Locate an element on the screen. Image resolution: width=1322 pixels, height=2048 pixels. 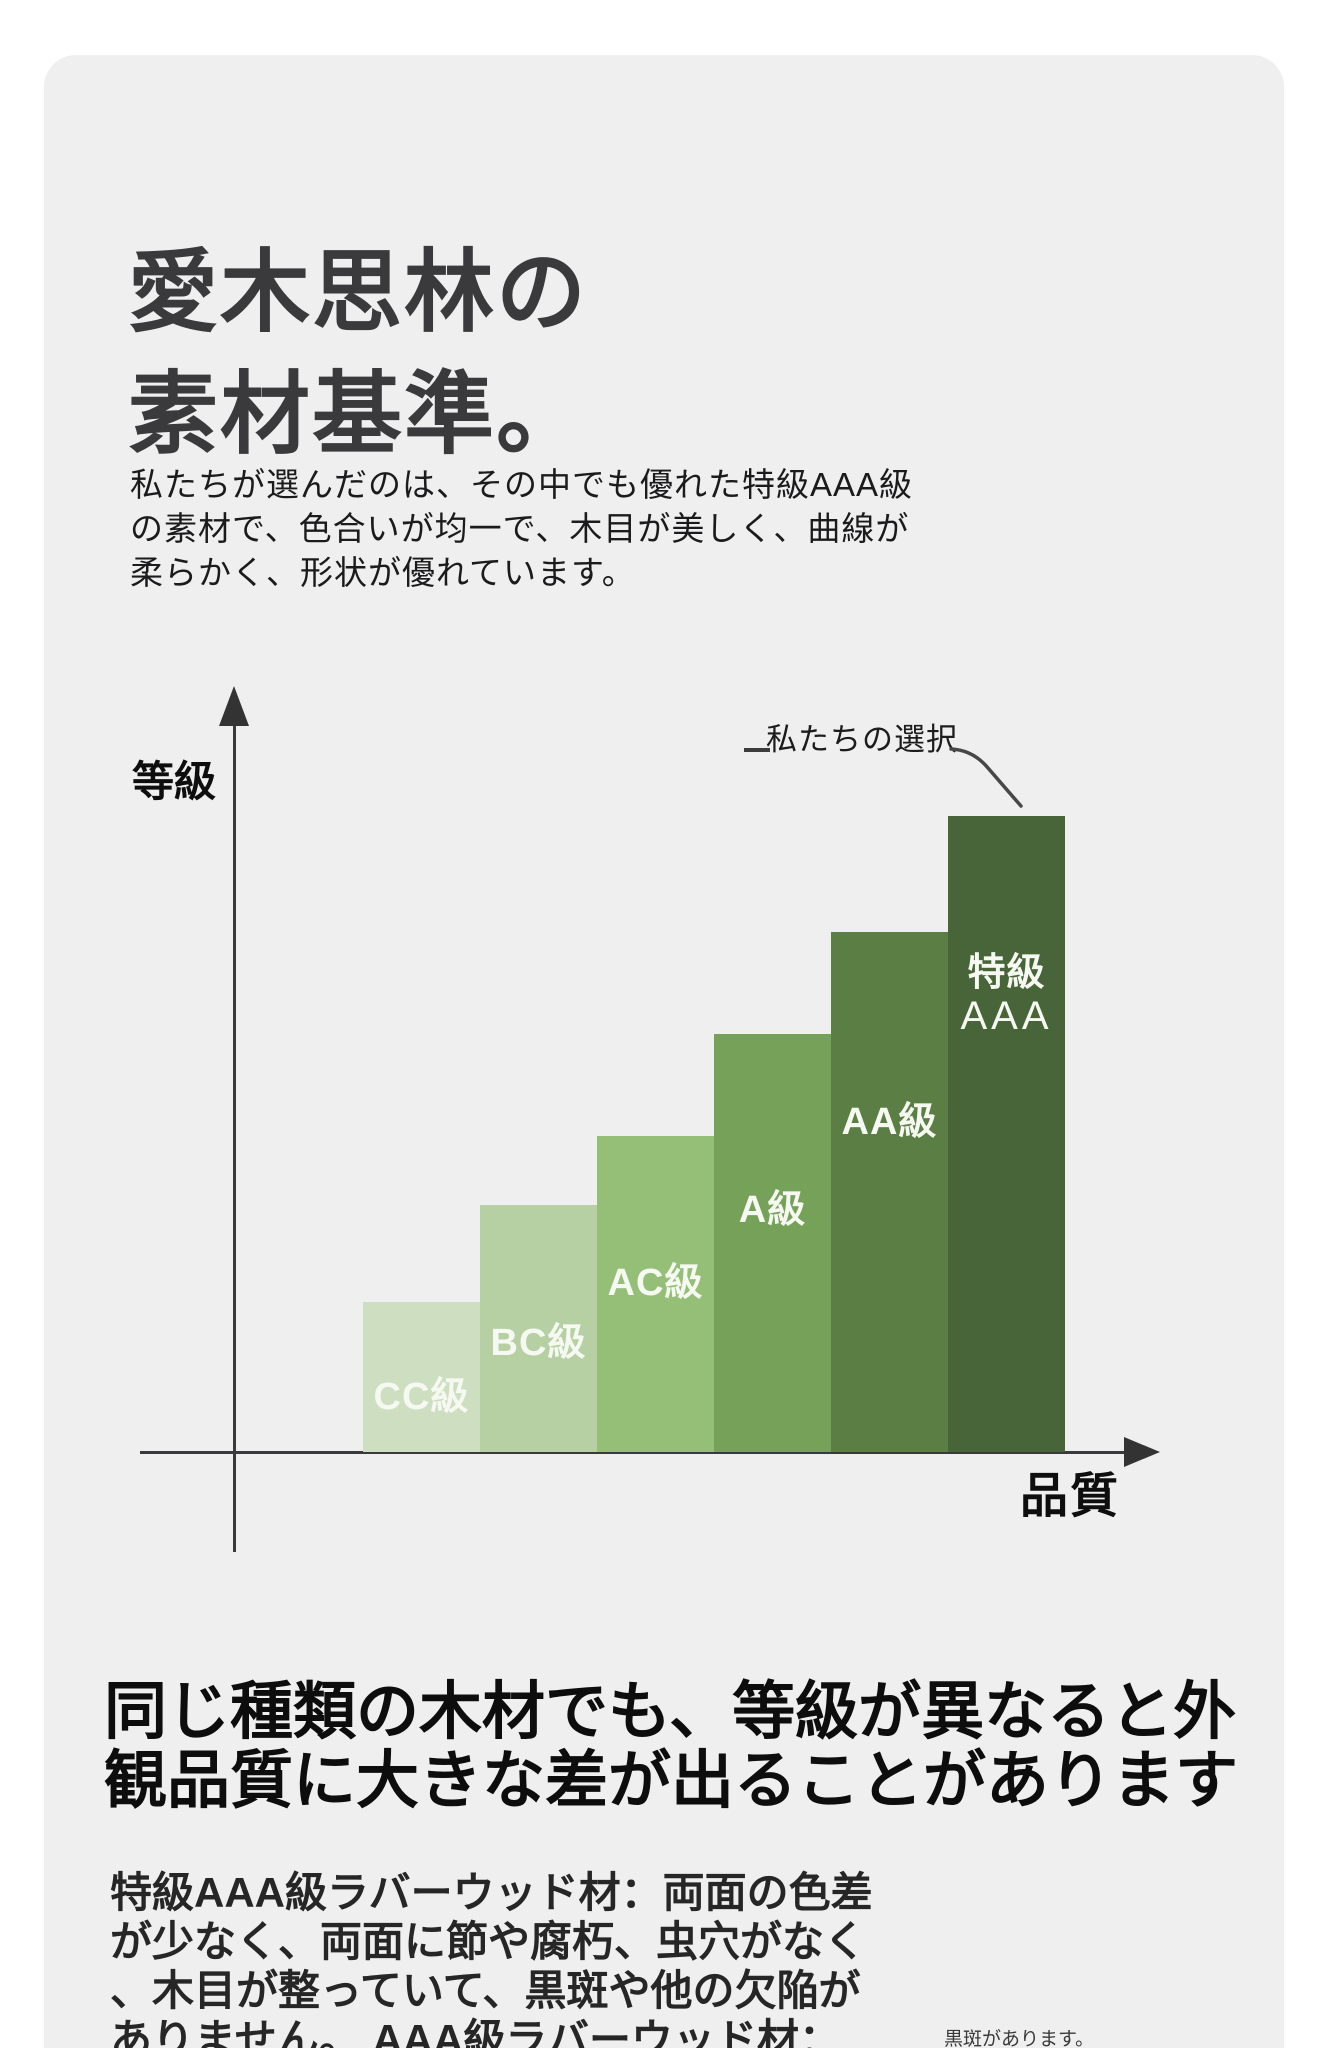
bar-A級: A級 is located at coordinates (772, 1243).